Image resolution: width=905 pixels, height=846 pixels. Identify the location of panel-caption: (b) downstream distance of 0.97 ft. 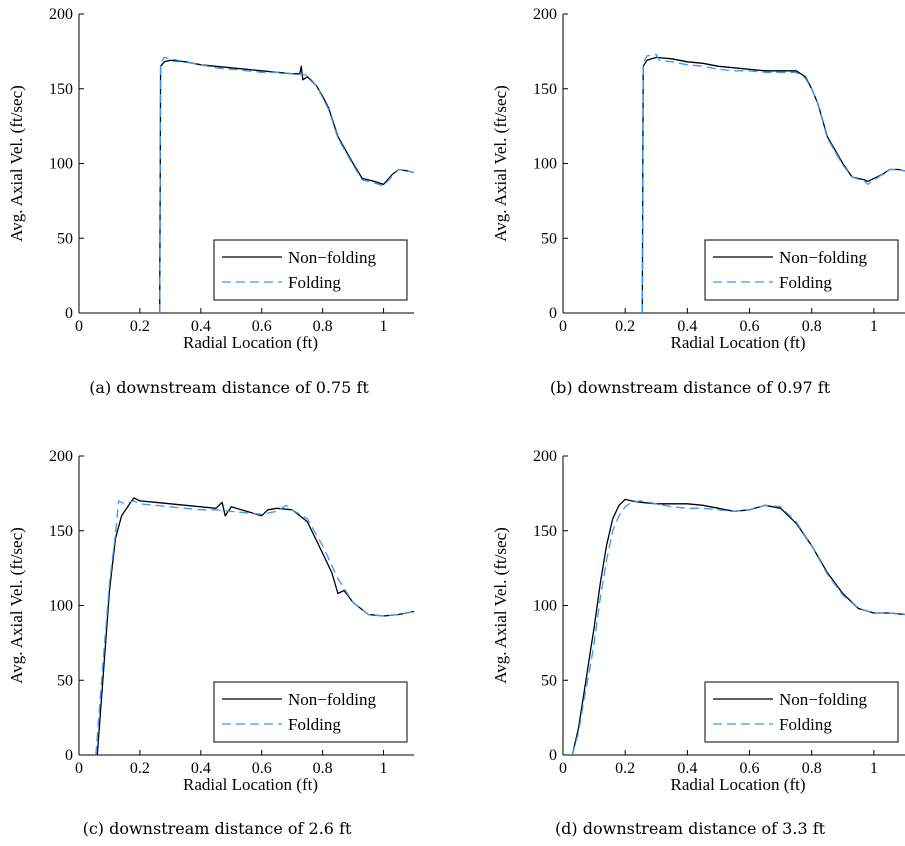
(690, 387).